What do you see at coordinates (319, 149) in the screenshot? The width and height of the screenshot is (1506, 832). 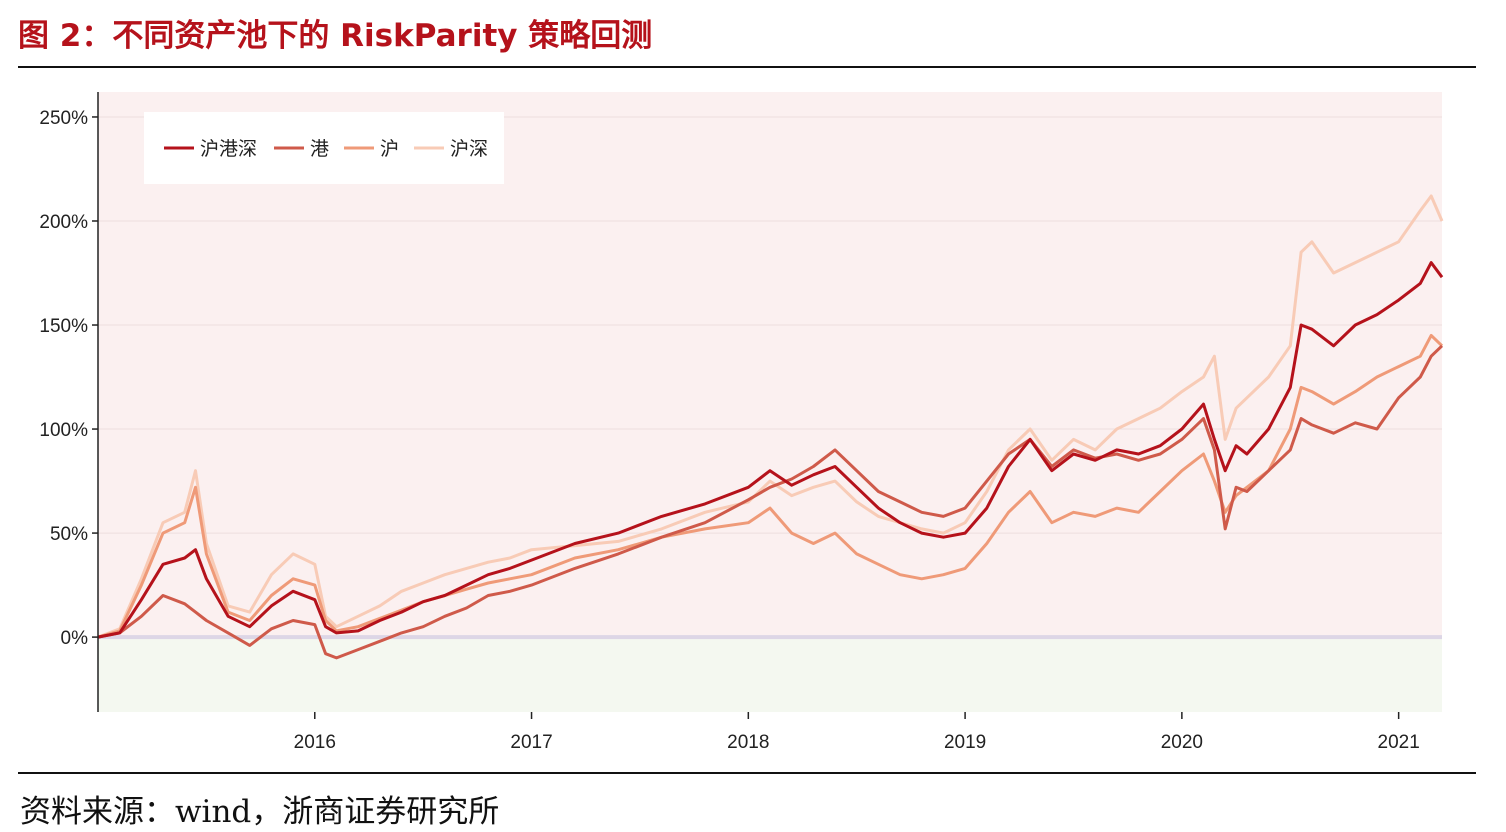 I see `legend-label-2: 港` at bounding box center [319, 149].